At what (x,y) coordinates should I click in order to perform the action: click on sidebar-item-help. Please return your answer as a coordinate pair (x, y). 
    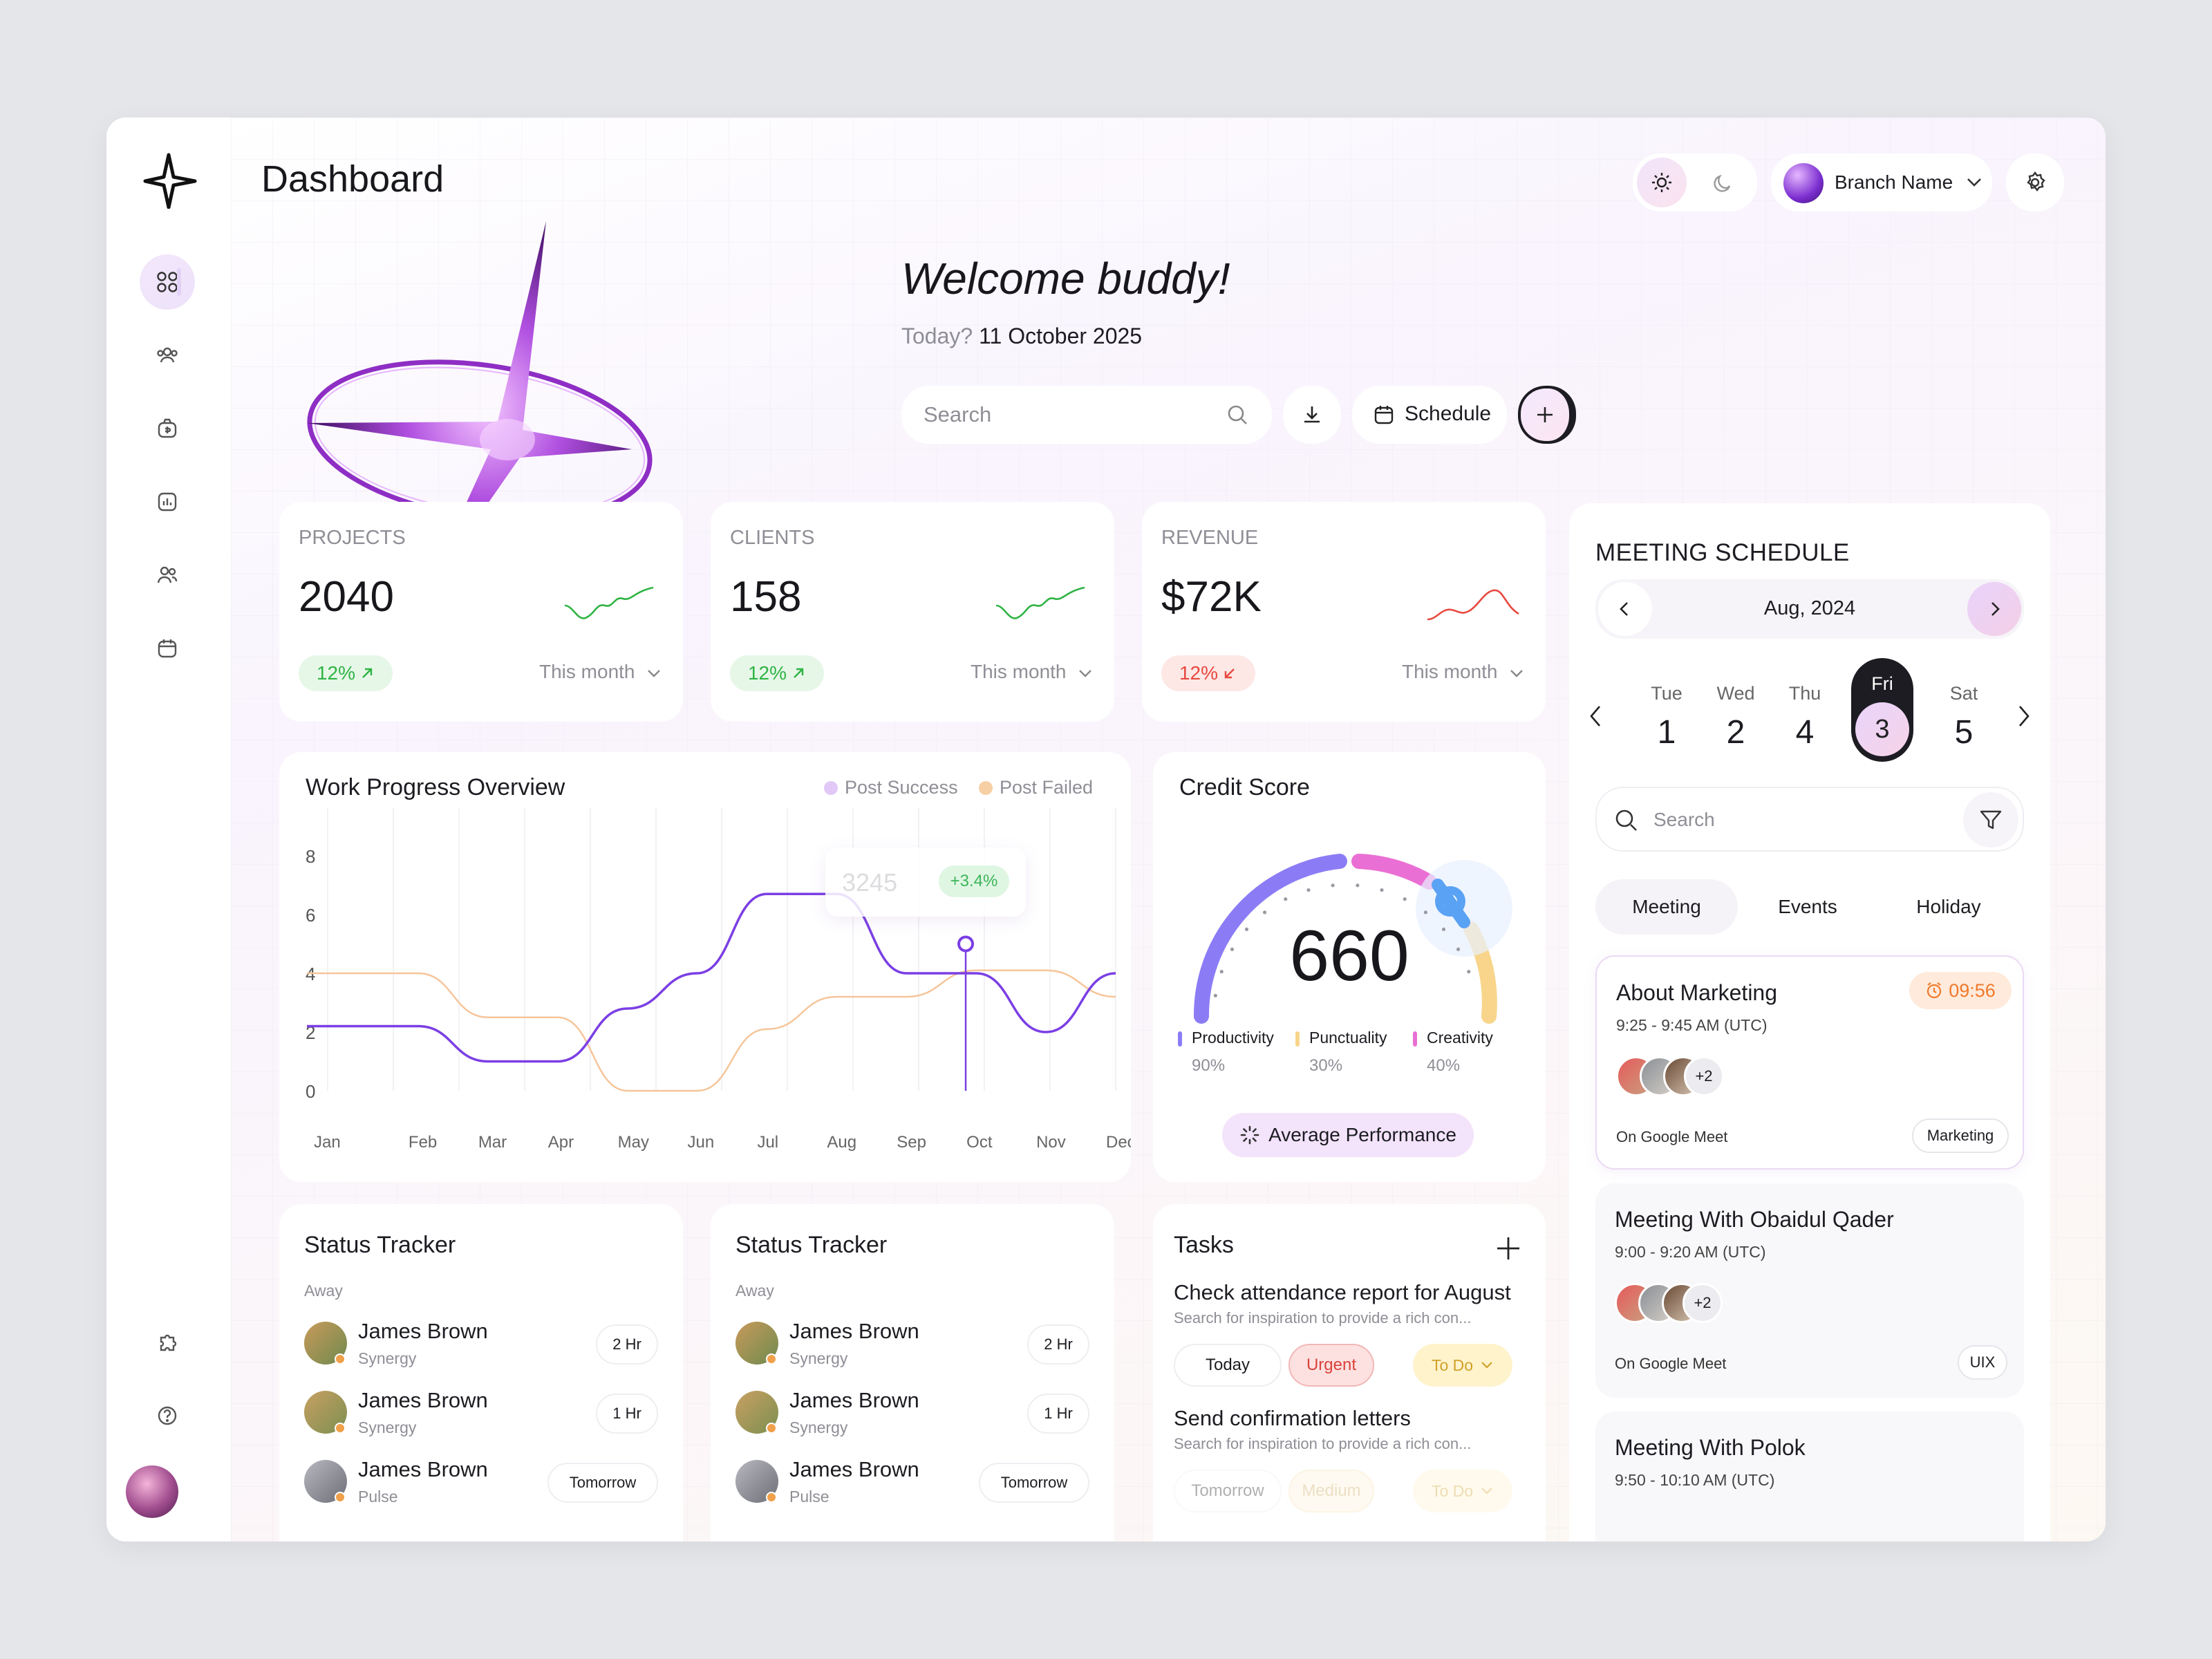
    Looking at the image, I should click on (167, 1415).